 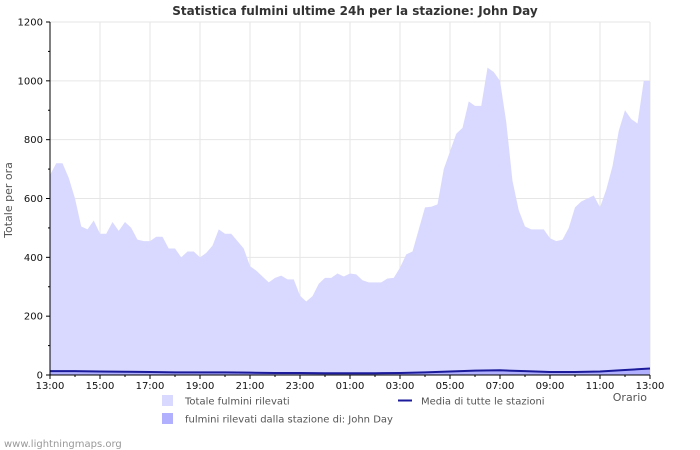 What do you see at coordinates (483, 402) in the screenshot?
I see `legend-label: Media di tutte le stazioni` at bounding box center [483, 402].